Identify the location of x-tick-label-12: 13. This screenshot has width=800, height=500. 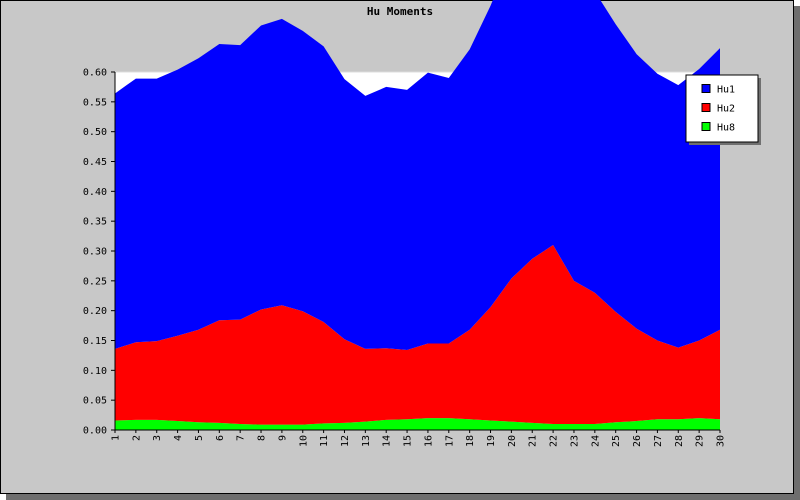
(366, 441).